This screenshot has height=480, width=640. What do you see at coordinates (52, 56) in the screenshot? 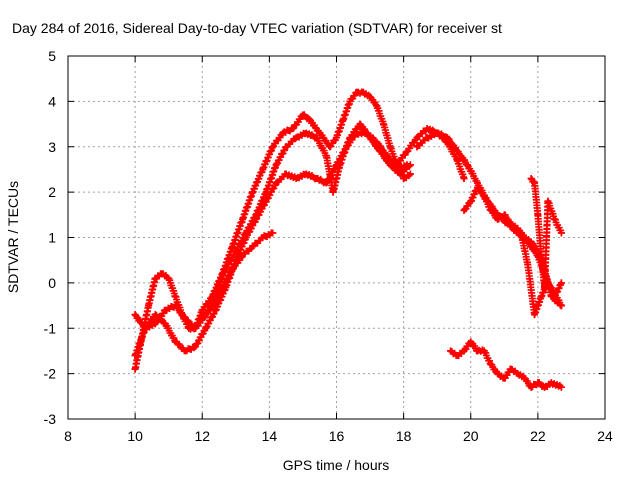
I see `y-tick-label: 5` at bounding box center [52, 56].